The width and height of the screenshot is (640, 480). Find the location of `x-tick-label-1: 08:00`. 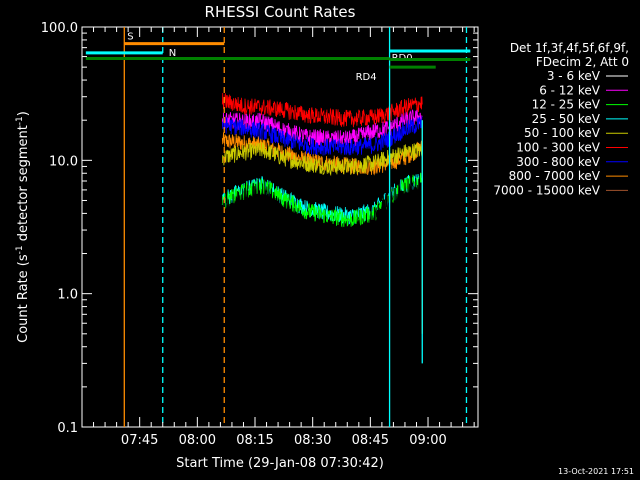

x-tick-label-1: 08:00 is located at coordinates (197, 440).